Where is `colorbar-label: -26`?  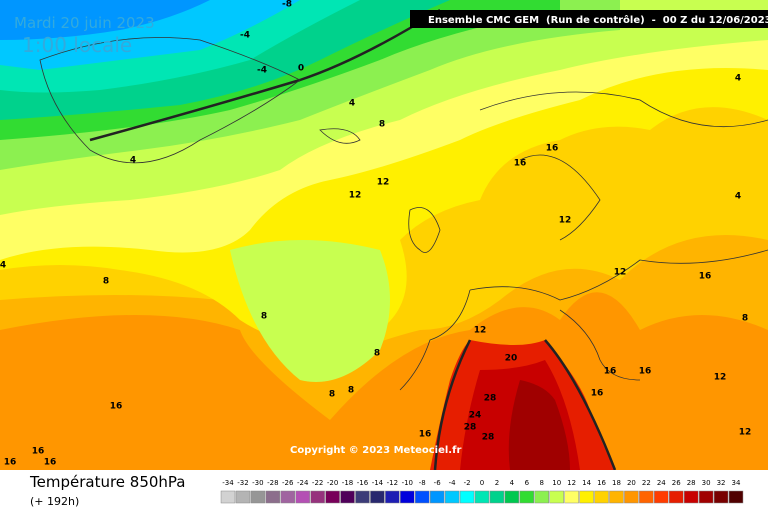
colorbar-label: -26 is located at coordinates (288, 483).